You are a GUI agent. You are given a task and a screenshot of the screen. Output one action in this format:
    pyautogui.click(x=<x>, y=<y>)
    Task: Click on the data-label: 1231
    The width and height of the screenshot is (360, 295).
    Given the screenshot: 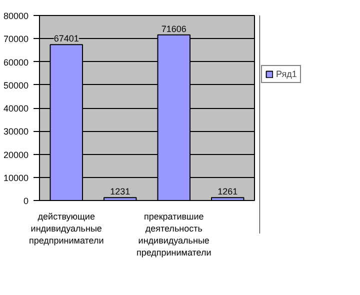 What is the action you would take?
    pyautogui.click(x=120, y=191)
    